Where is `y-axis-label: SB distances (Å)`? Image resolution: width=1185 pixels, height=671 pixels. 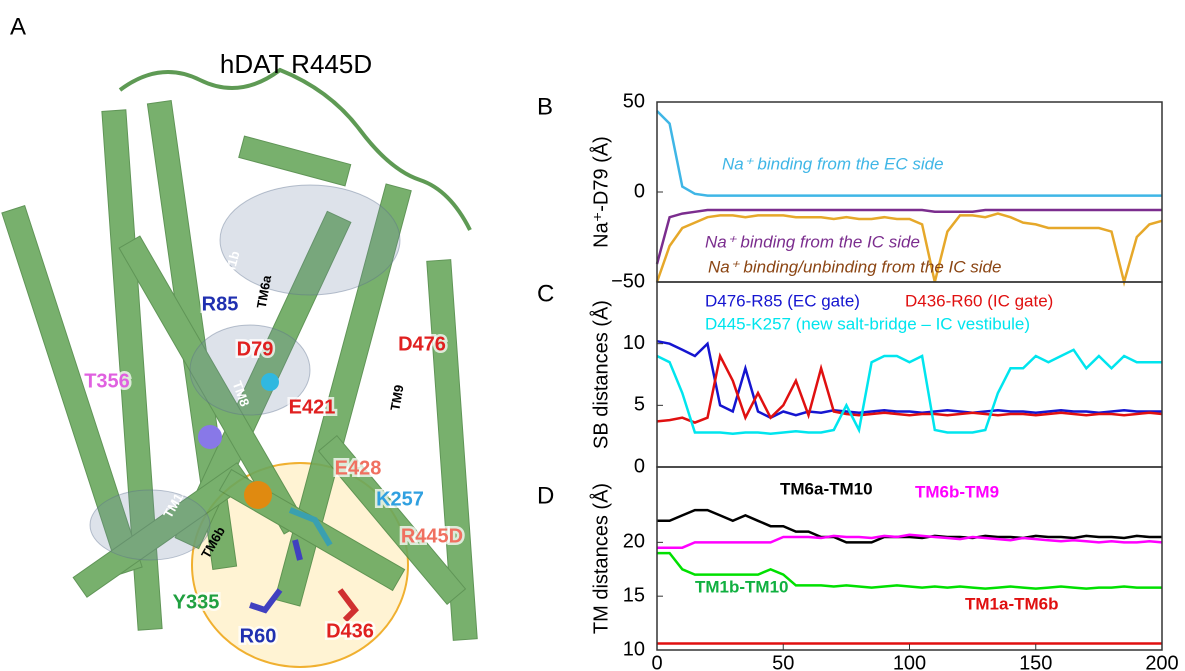
y-axis-label: SB distances (Å) is located at coordinates (600, 374).